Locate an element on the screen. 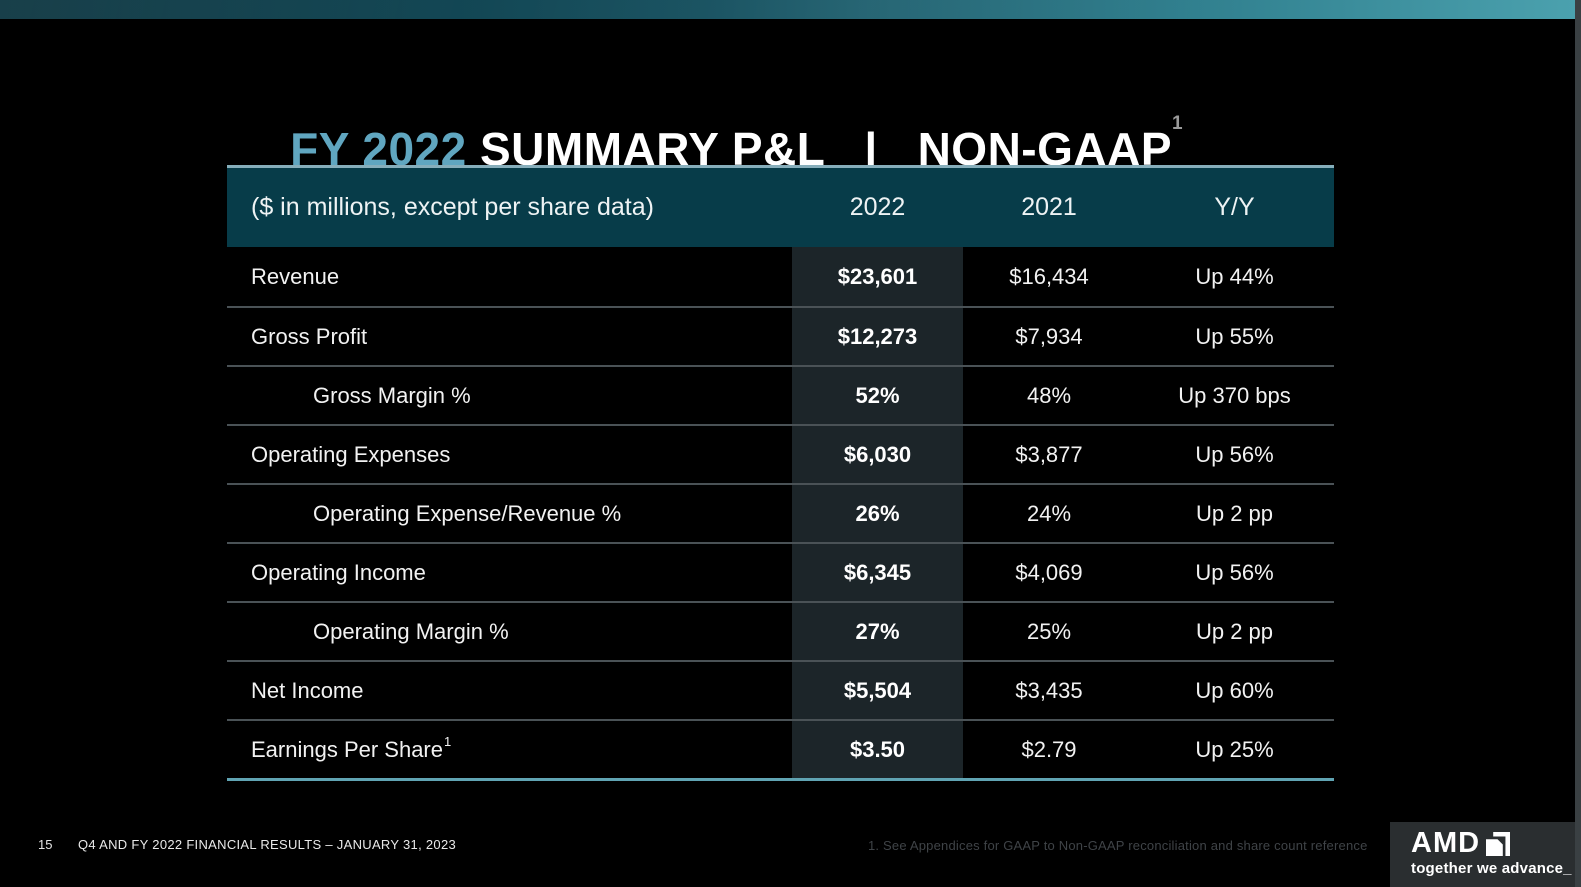 The image size is (1581, 887). row-value-2021: 25% is located at coordinates (1049, 631).